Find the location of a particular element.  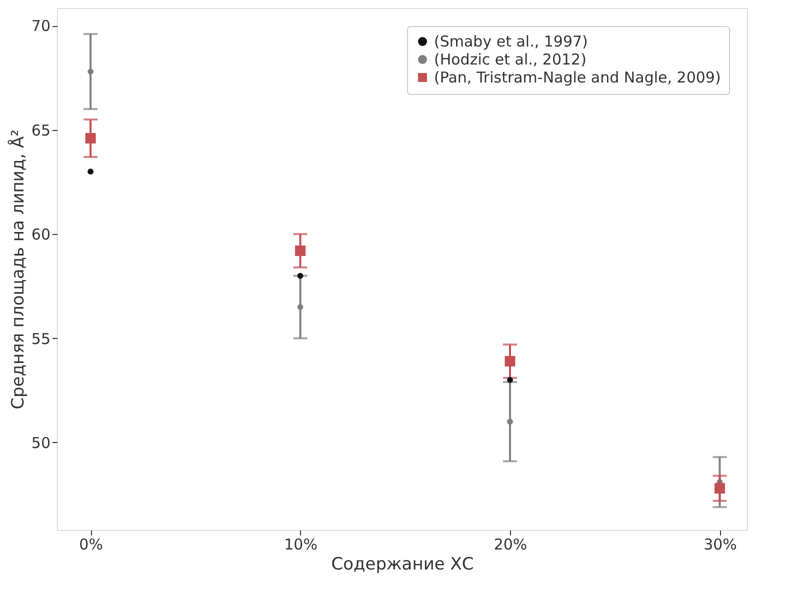

x-tick-label: 0% is located at coordinates (91, 545).